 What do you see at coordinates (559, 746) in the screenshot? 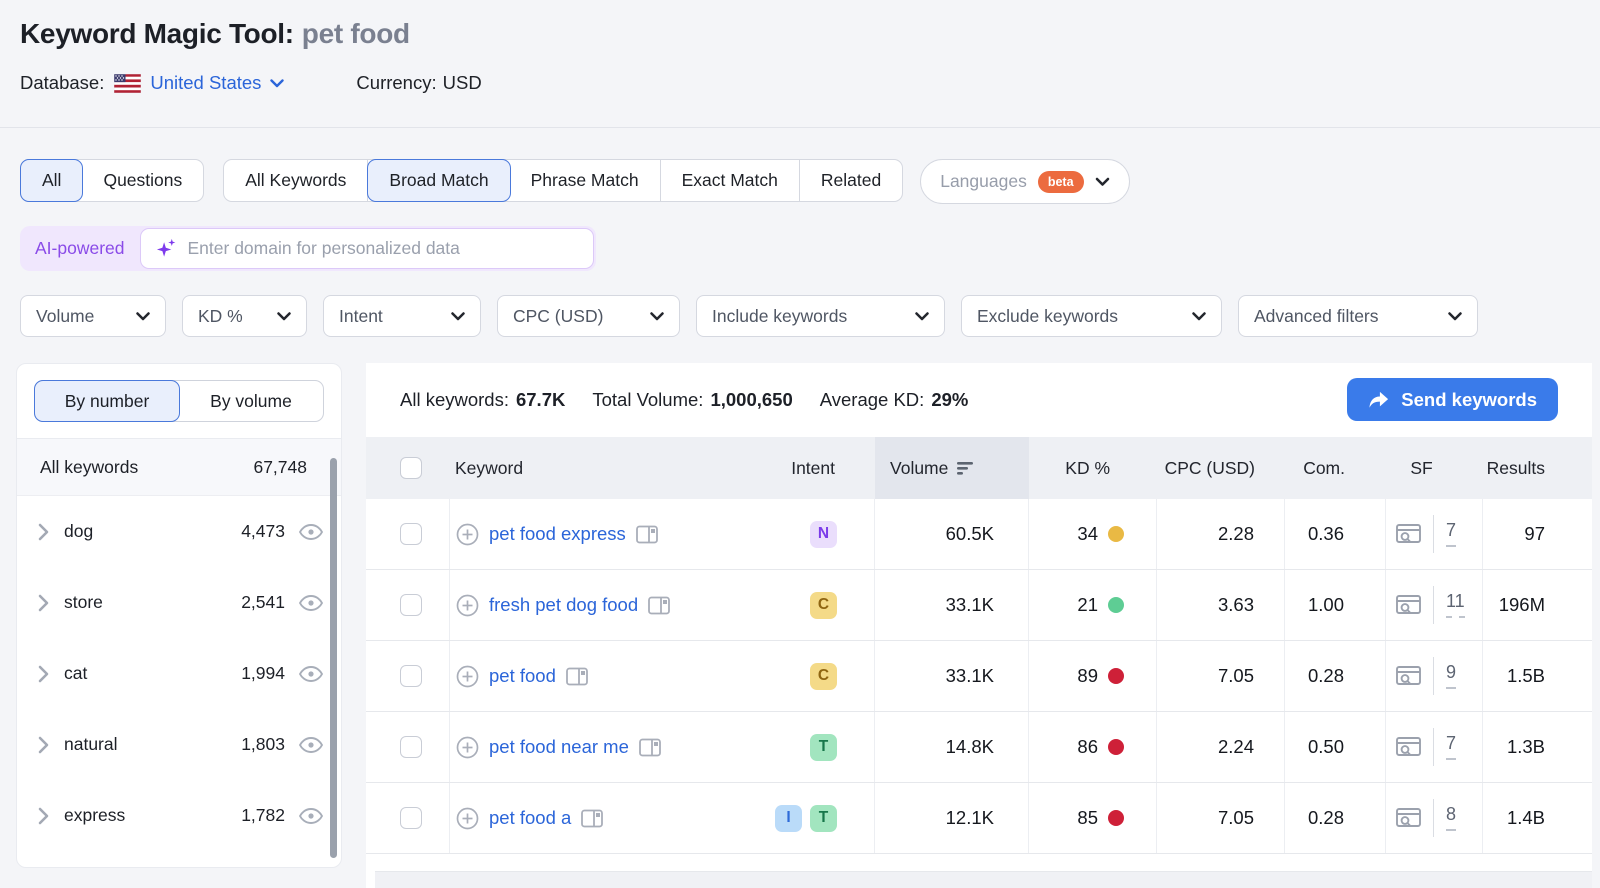
I see `keyword-link: pet food near me` at bounding box center [559, 746].